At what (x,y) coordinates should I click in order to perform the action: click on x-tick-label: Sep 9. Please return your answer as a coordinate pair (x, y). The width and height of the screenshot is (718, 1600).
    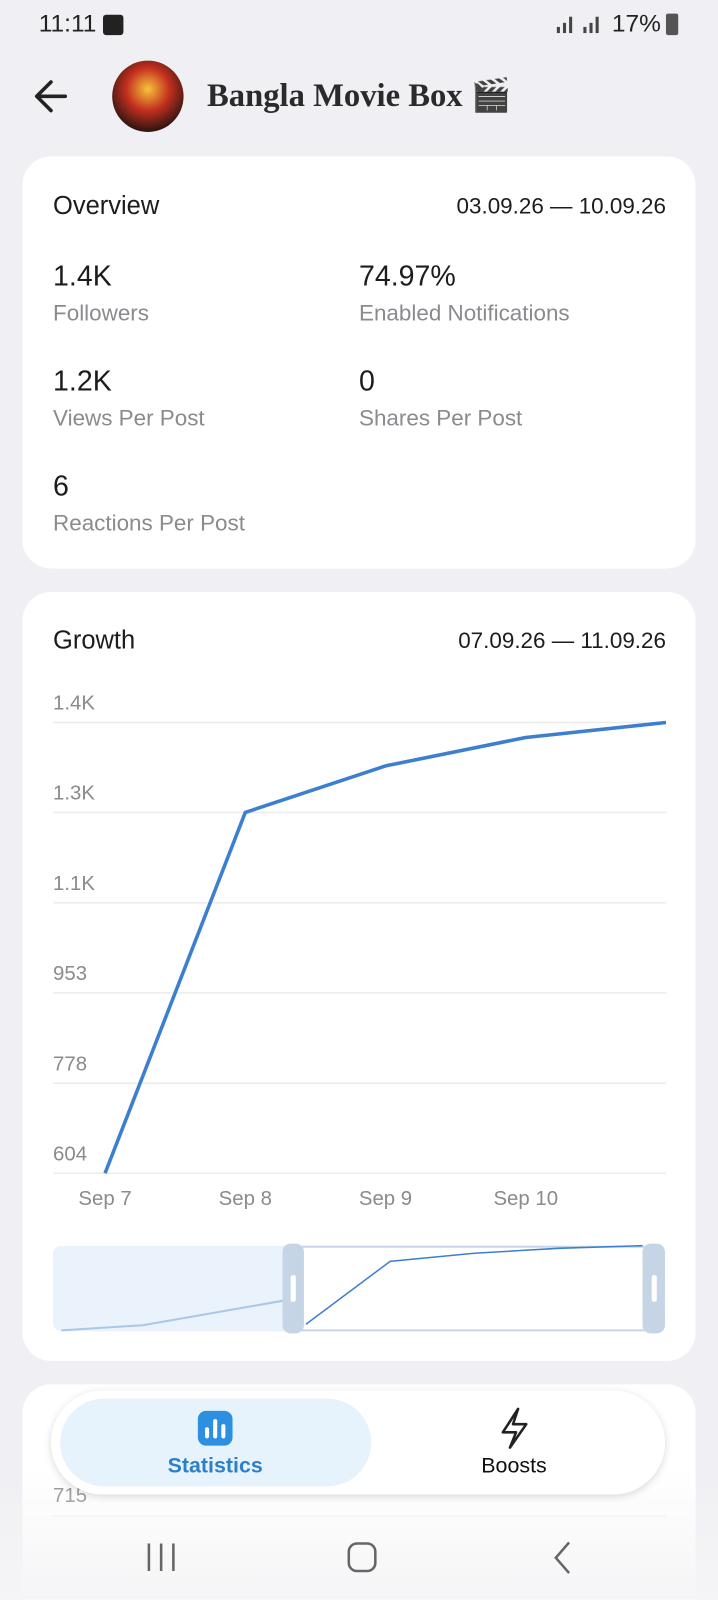
    Looking at the image, I should click on (385, 1199).